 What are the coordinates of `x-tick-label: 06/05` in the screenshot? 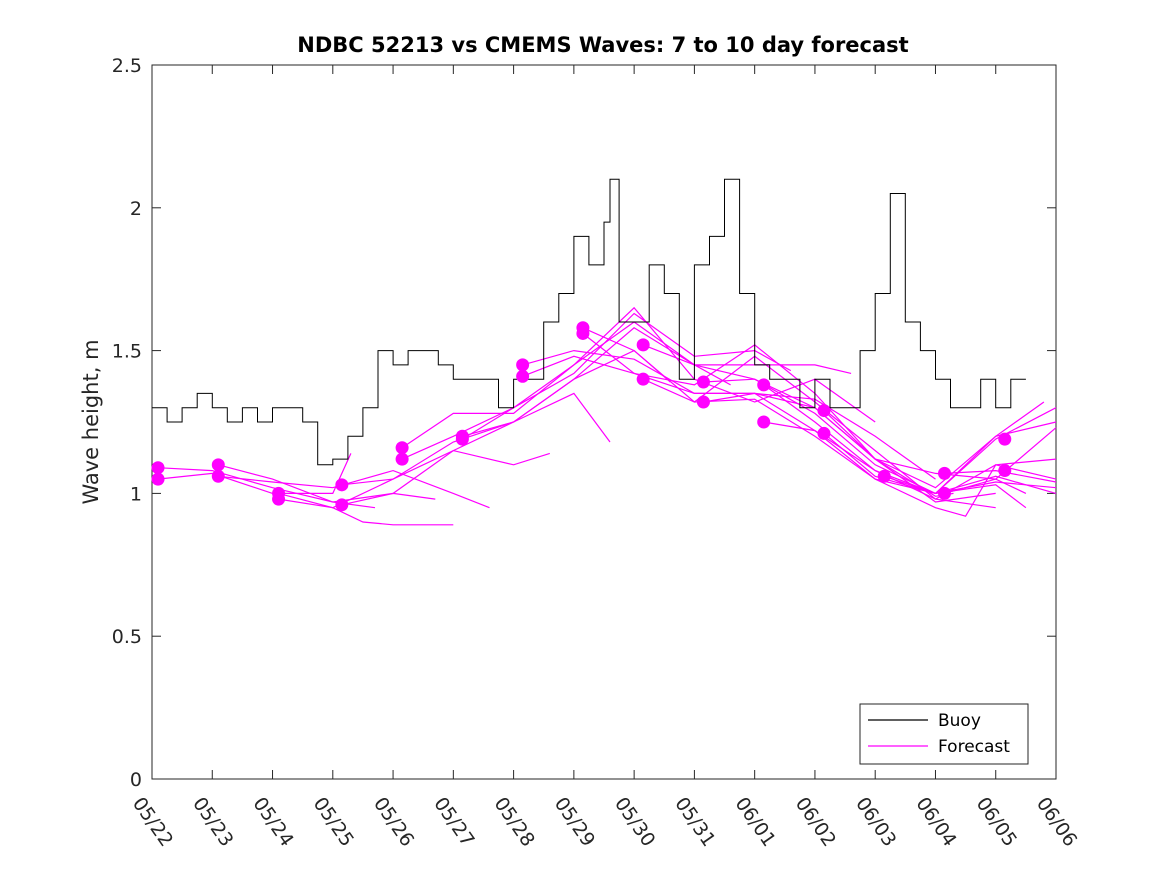 It's located at (996, 821).